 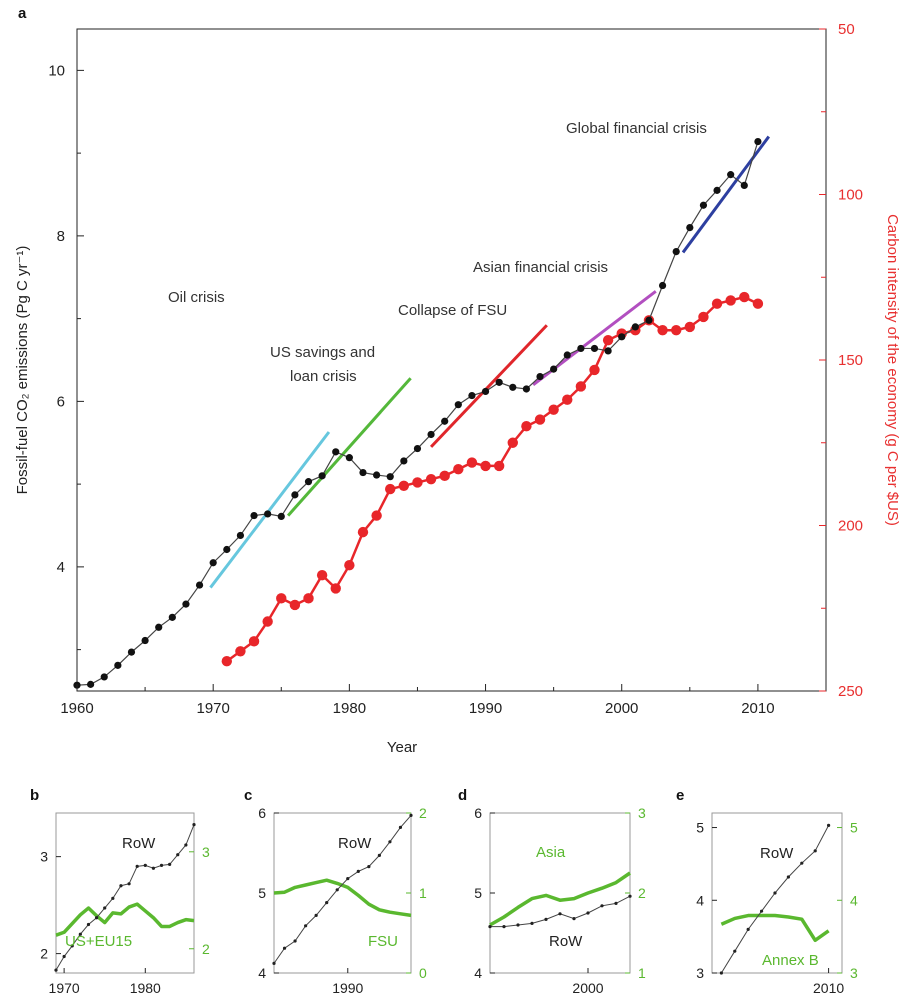 What do you see at coordinates (206, 852) in the screenshot?
I see `panel-b-y-right-tick-label: 3` at bounding box center [206, 852].